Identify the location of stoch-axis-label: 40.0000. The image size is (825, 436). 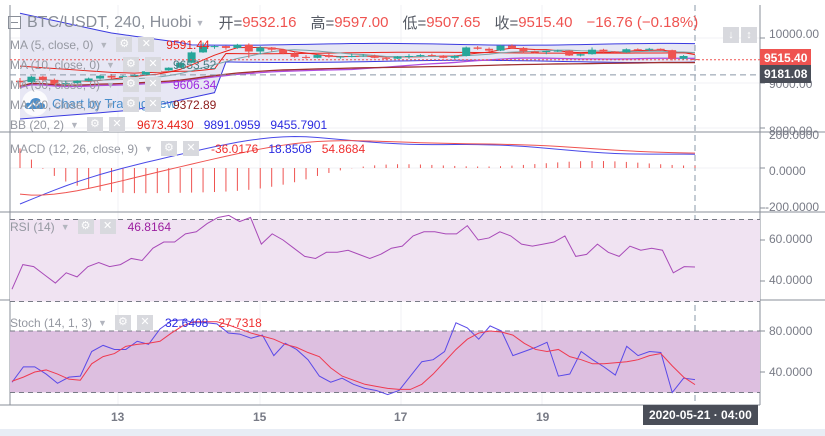
(791, 372).